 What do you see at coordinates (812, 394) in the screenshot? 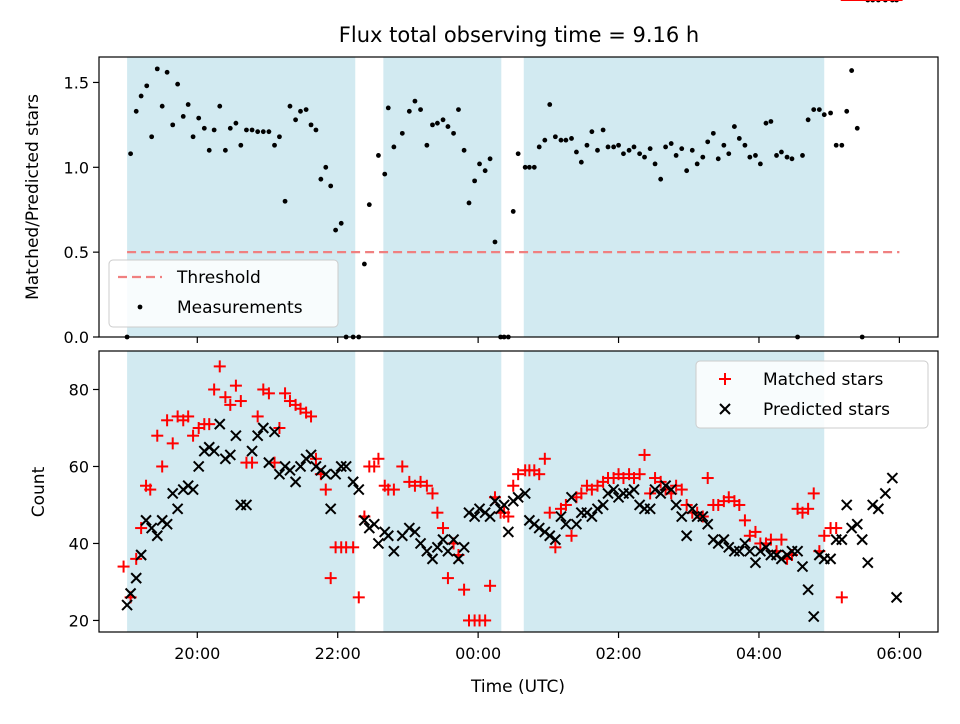
I see `bottom-legend: Matched stars Predicted stars` at bounding box center [812, 394].